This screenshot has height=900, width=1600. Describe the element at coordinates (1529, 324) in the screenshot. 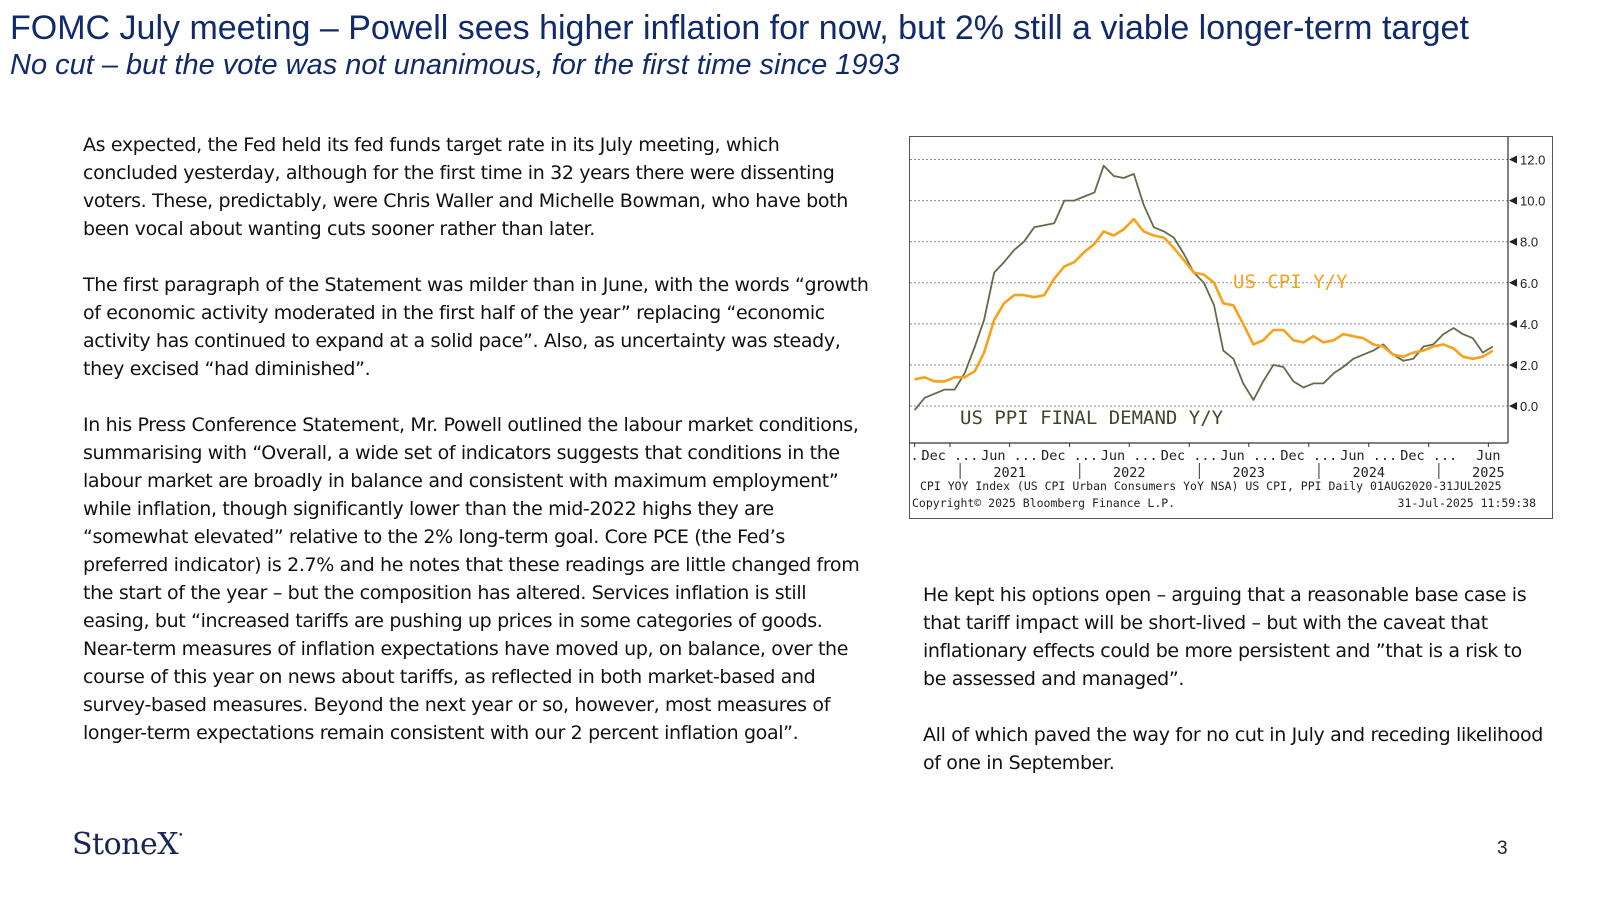

I see `y-tick-label: 4.0` at that location.